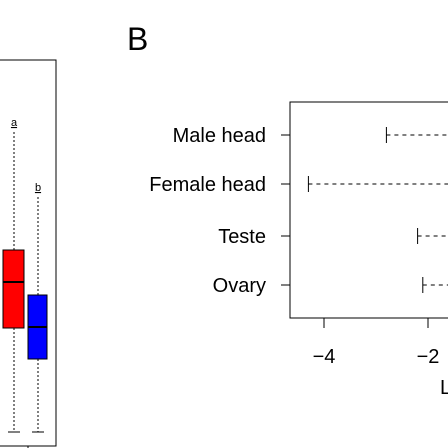 The width and height of the screenshot is (448, 448). What do you see at coordinates (444, 388) in the screenshot?
I see `panel-b-x-axis-label: L` at bounding box center [444, 388].